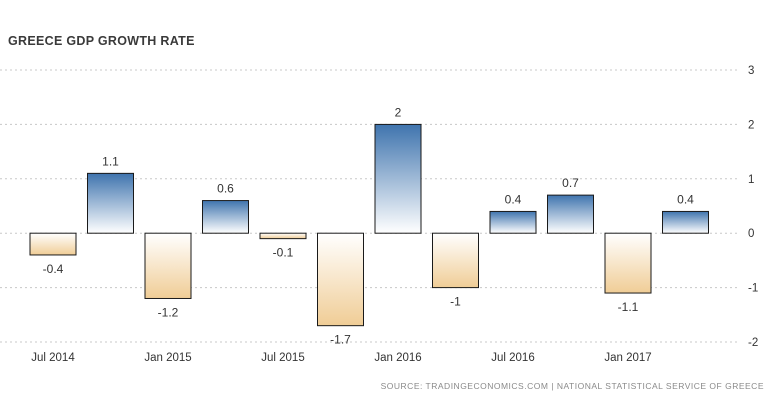 This screenshot has height=412, width=782. I want to click on y-tick-label: 3, so click(751, 71).